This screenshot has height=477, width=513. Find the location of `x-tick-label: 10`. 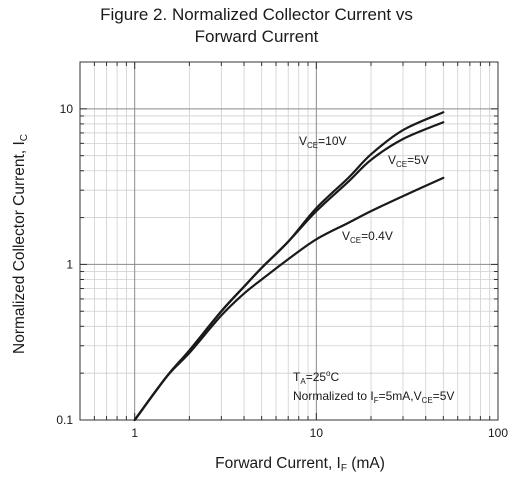

x-tick-label: 10 is located at coordinates (317, 433).